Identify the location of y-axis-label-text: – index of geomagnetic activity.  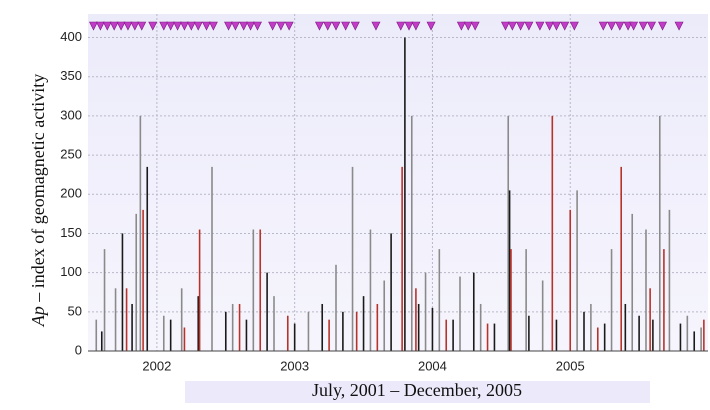
(38, 188).